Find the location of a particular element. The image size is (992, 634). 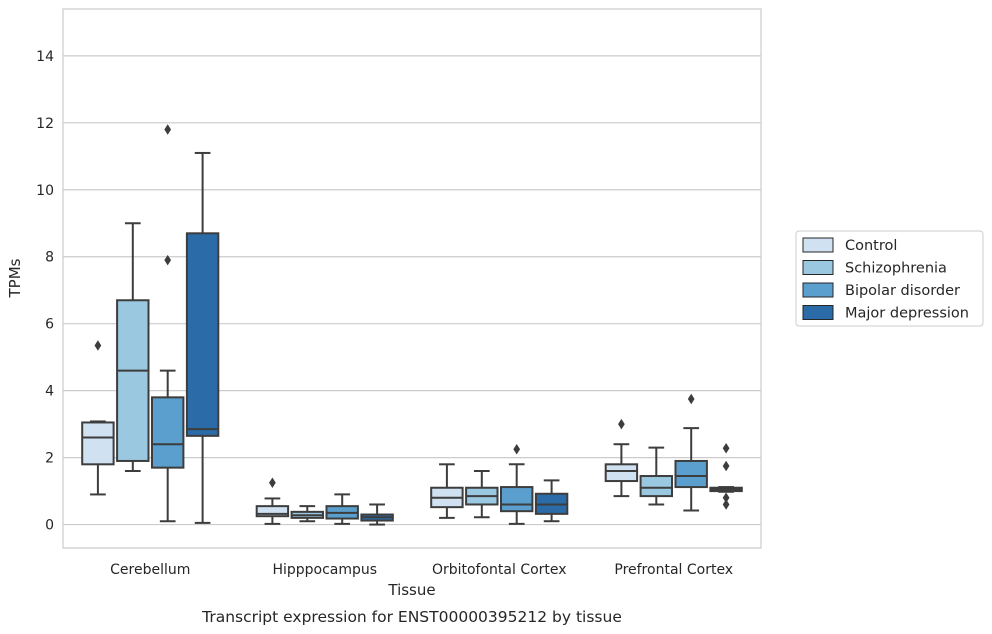

y-tick-label: 12 is located at coordinates (45, 124).